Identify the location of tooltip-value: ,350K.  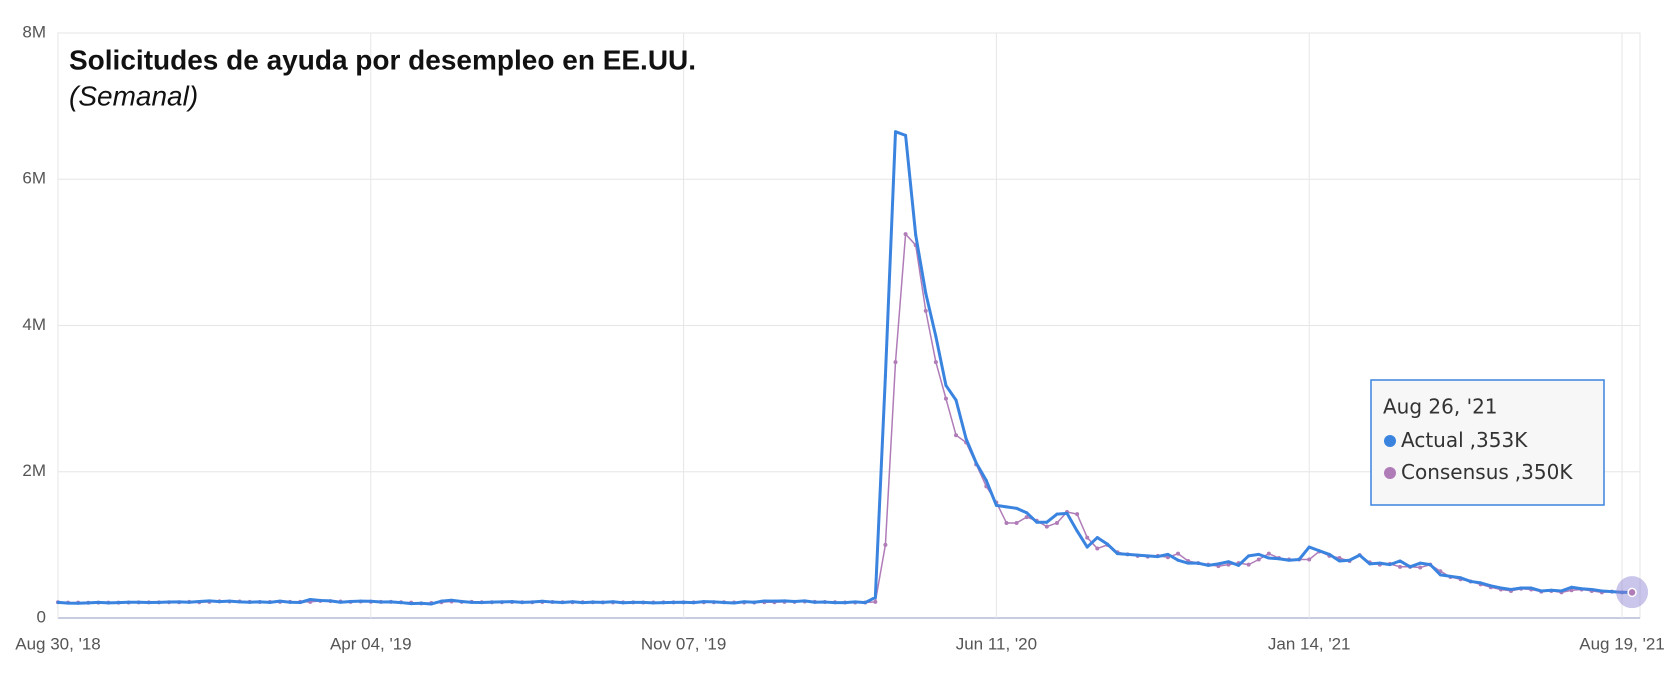
(1544, 472).